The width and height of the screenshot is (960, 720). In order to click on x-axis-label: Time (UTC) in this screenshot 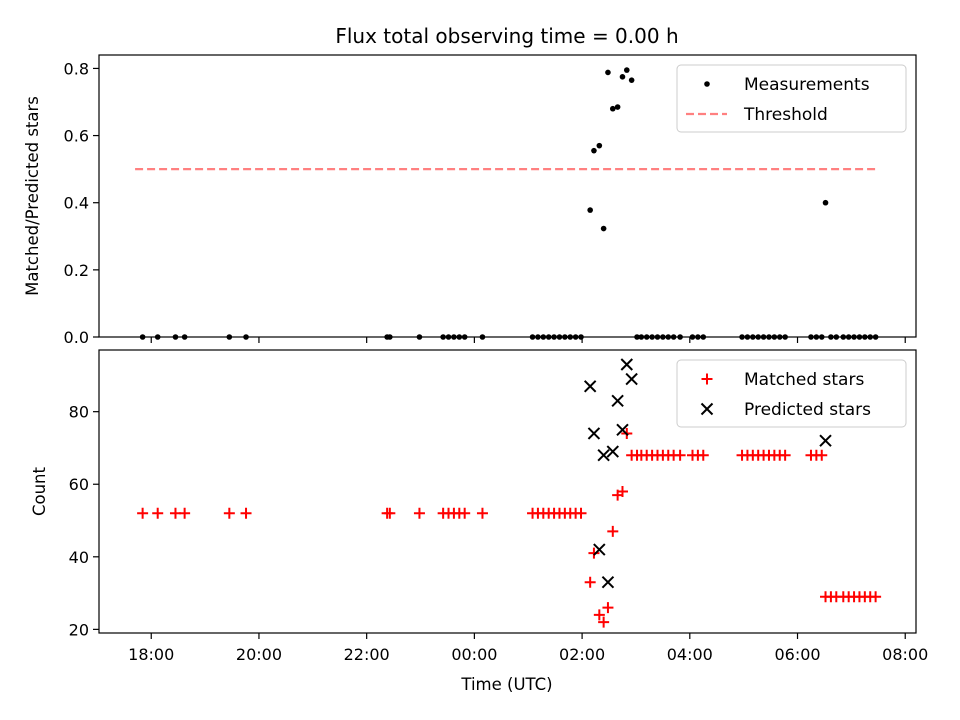, I will do `click(506, 684)`.